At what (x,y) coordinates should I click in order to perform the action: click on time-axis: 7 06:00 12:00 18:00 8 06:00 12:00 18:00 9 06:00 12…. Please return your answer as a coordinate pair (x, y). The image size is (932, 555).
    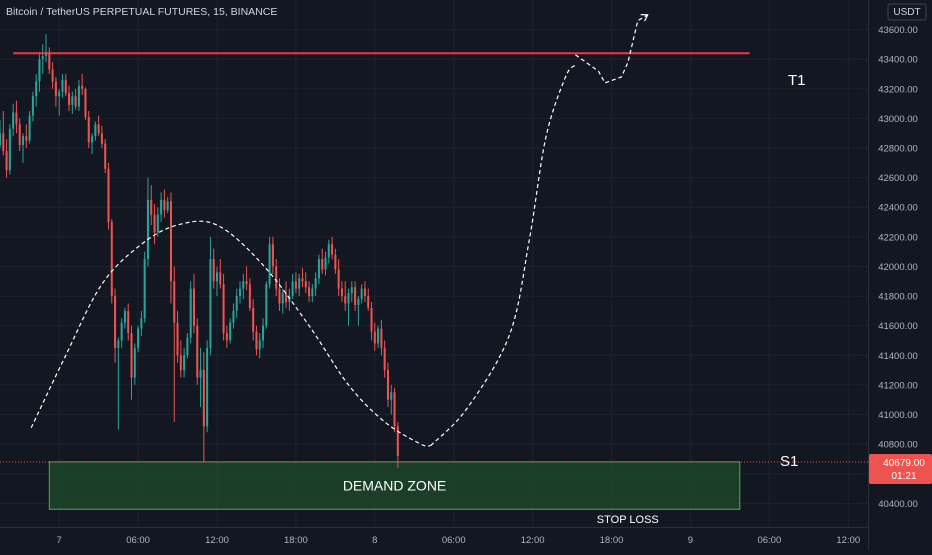
    Looking at the image, I should click on (459, 540).